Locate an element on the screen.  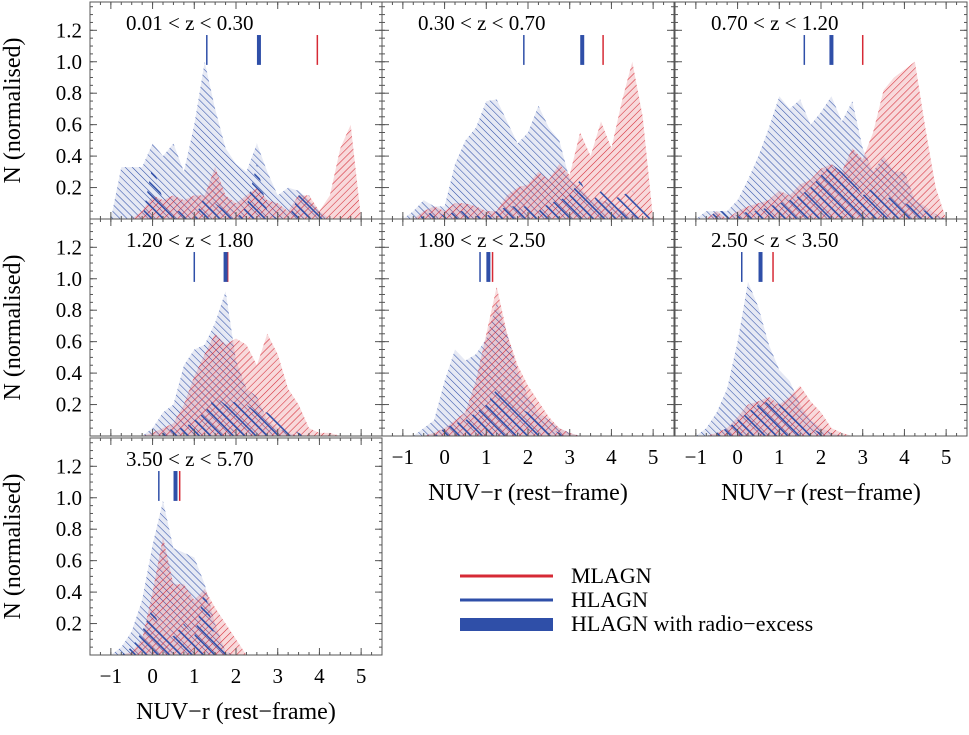
legend-label-hlagn: HLAGN is located at coordinates (609, 599).